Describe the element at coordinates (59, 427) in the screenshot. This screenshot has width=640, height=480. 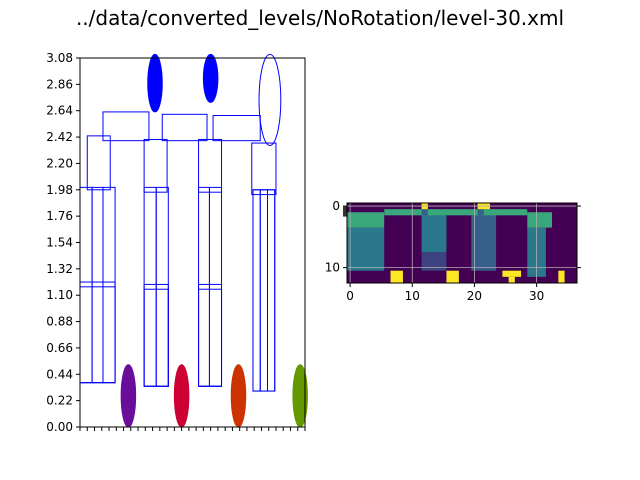
I see `left-ytick-label-0: 0.00` at that location.